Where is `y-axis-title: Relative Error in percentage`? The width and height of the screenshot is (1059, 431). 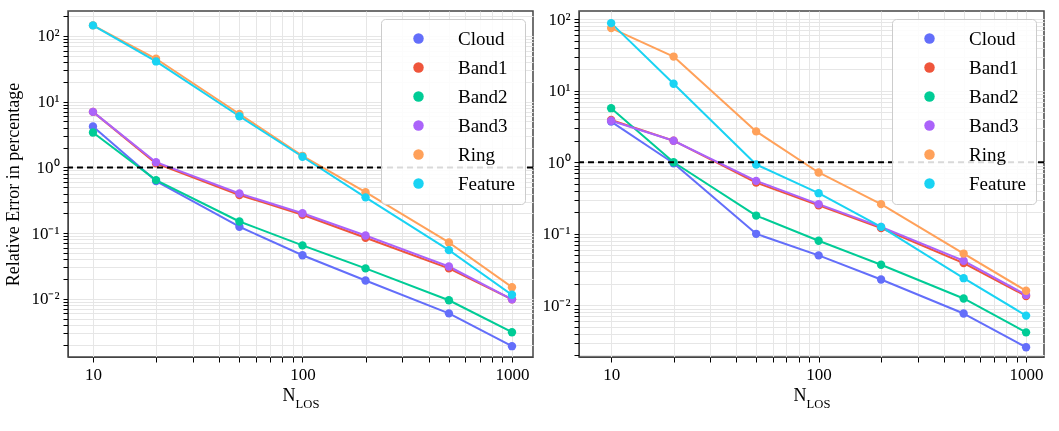 y-axis-title: Relative Error in percentage is located at coordinates (13, 184).